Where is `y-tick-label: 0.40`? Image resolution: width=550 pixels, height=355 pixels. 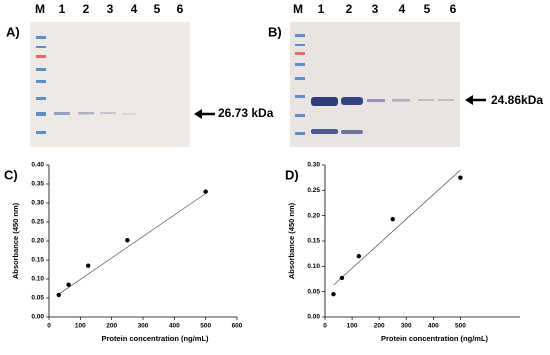
y-tick-label: 0.40 is located at coordinates (37, 165).